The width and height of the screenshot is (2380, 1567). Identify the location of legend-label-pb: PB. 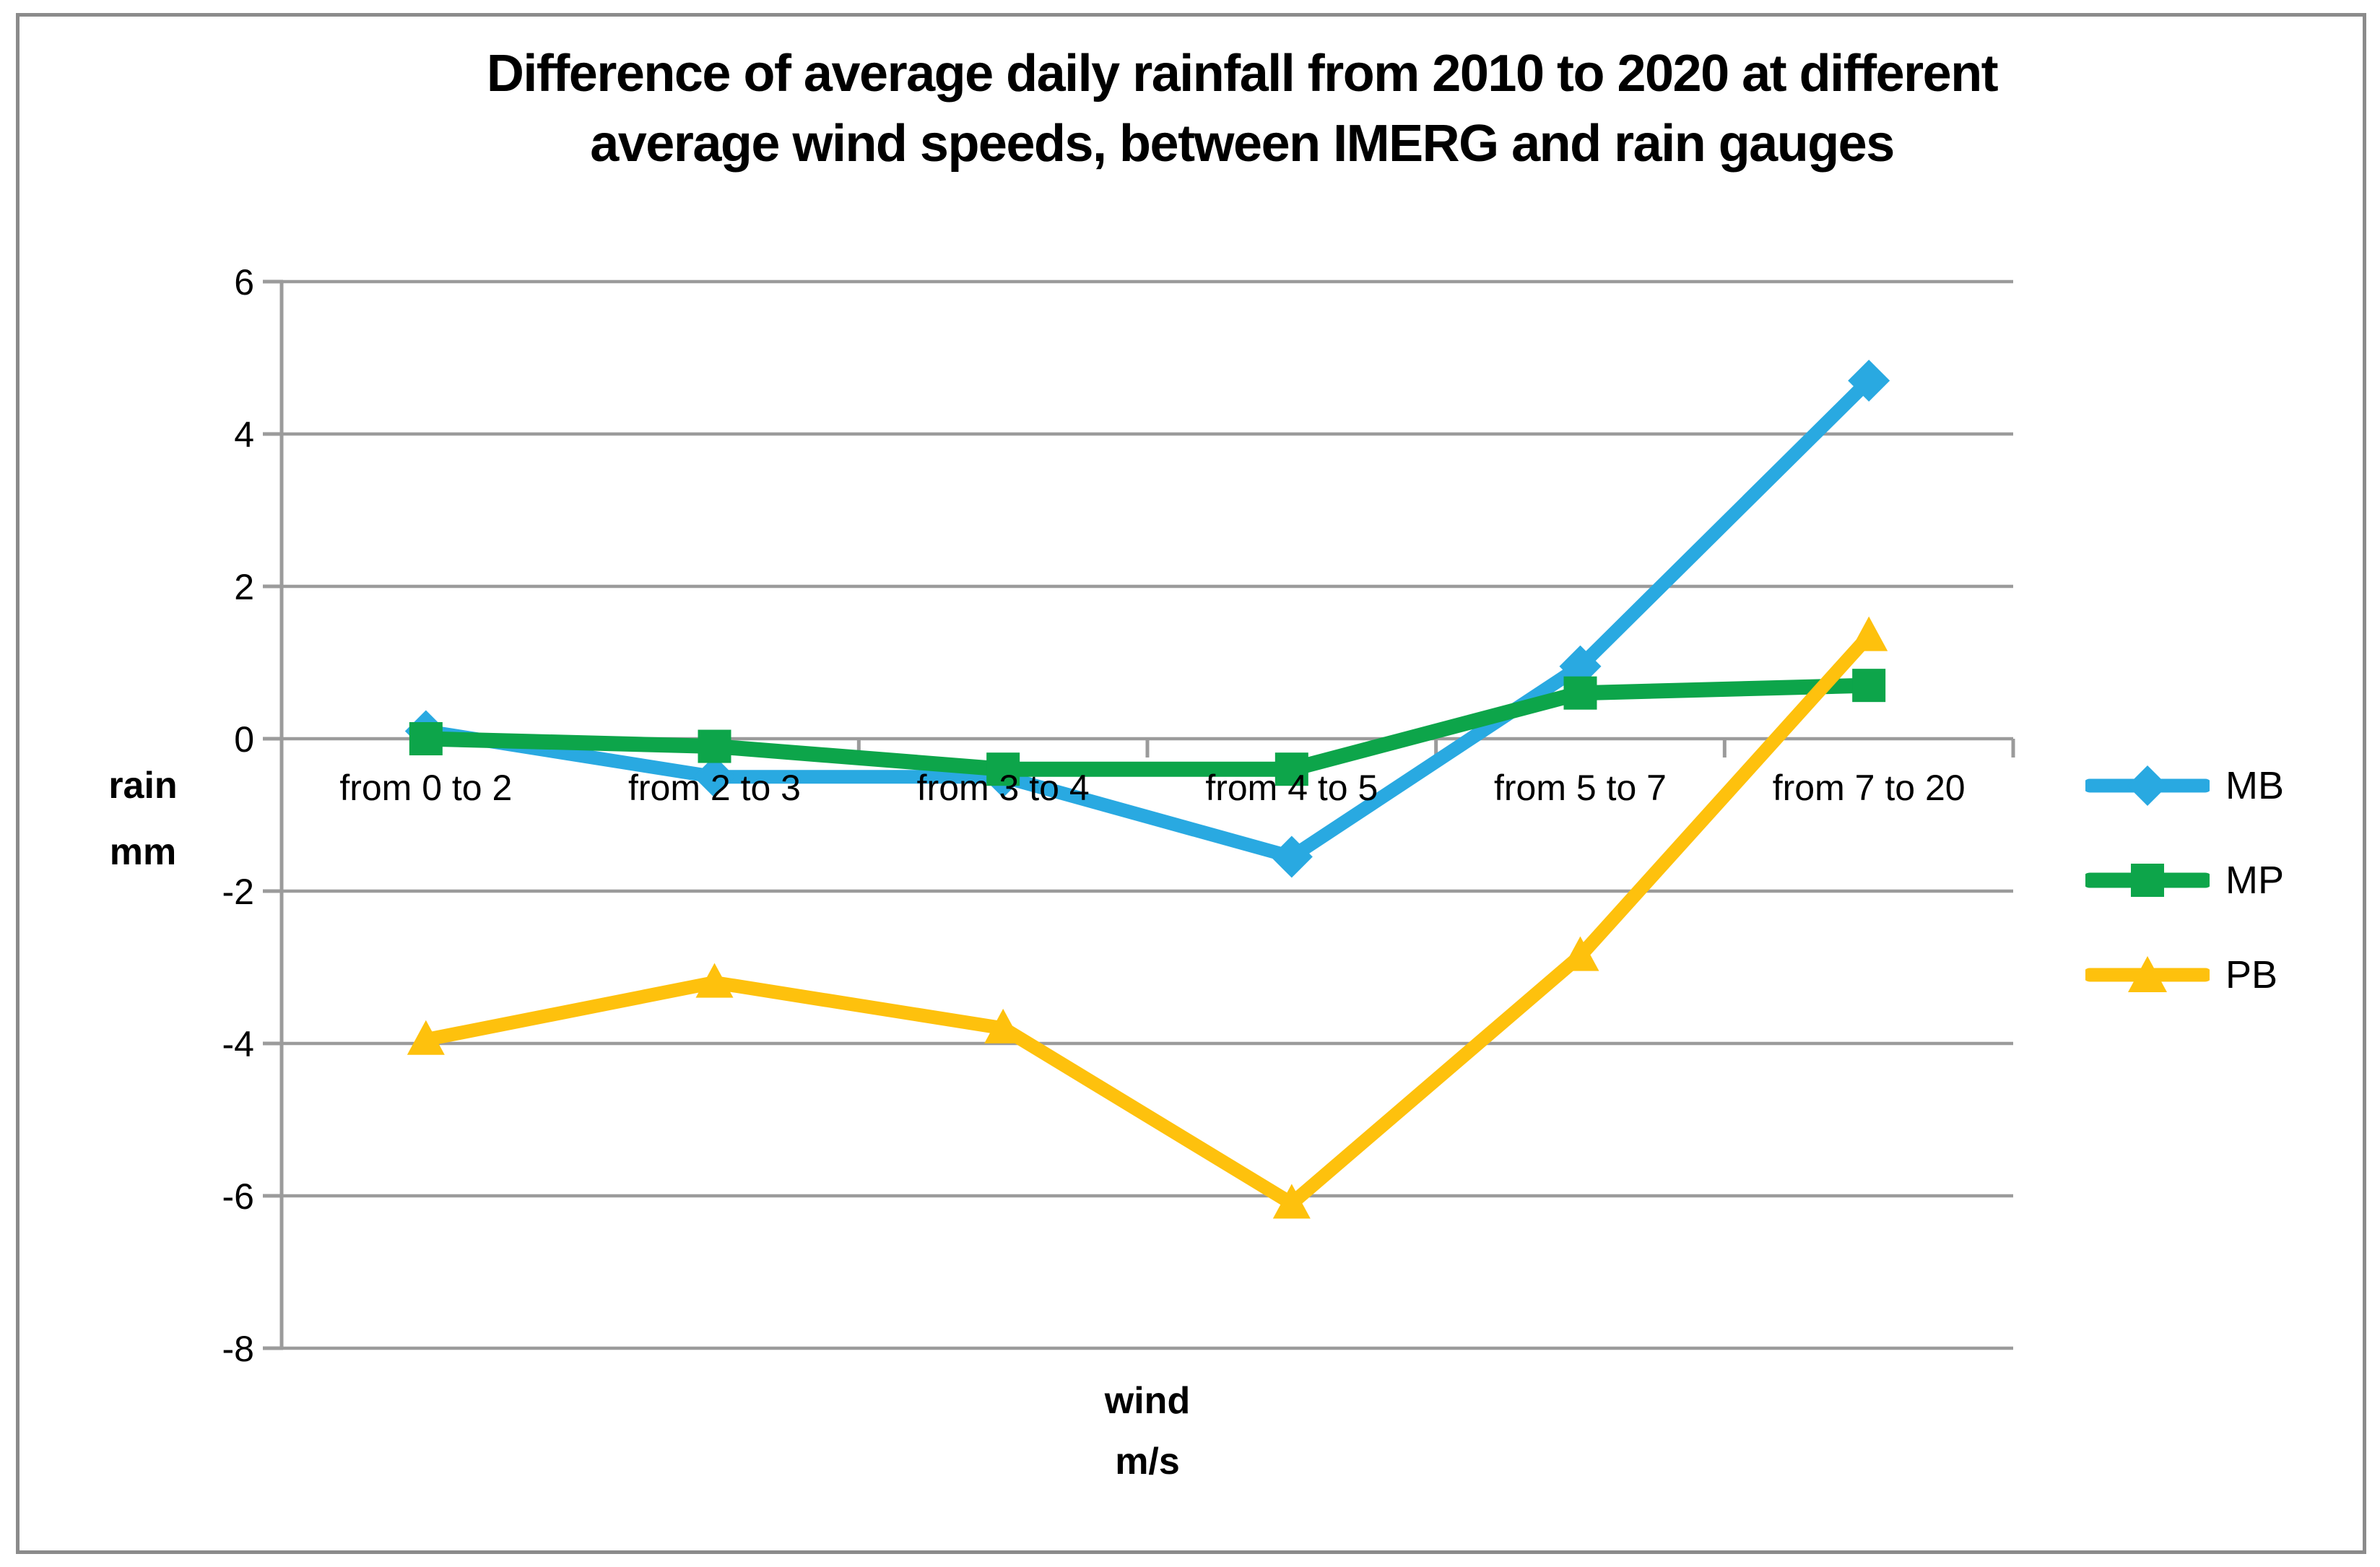
(2251, 975).